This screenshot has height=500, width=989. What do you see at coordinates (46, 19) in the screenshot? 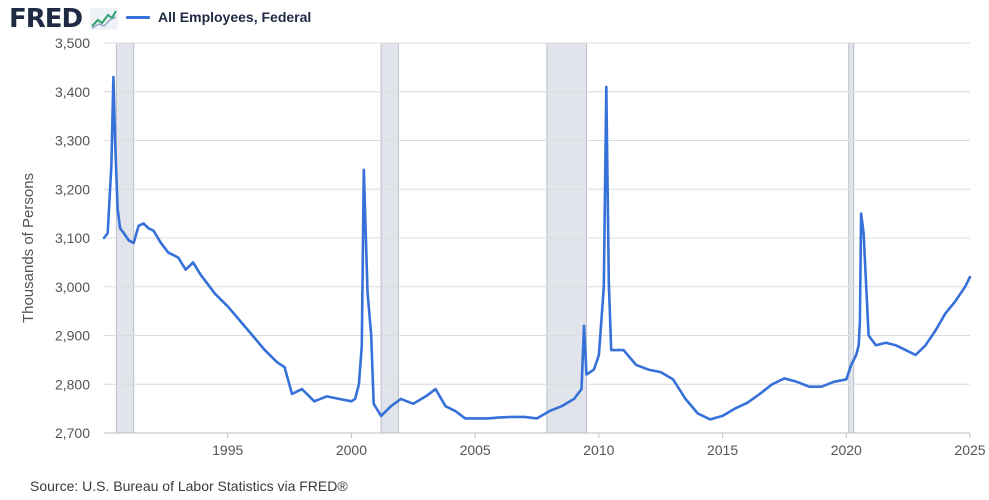
I see `fred-logo: FRED` at bounding box center [46, 19].